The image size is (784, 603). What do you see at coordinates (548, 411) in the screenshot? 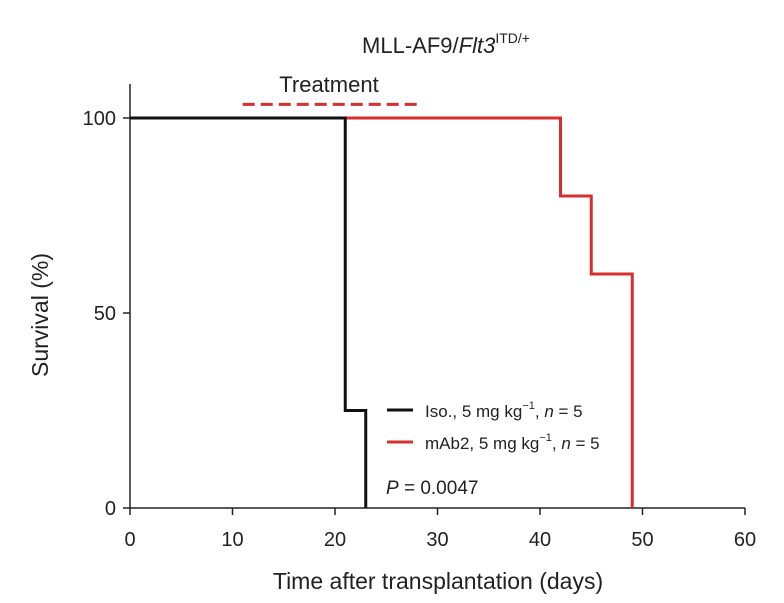
I see `legend-iso-n: n` at bounding box center [548, 411].